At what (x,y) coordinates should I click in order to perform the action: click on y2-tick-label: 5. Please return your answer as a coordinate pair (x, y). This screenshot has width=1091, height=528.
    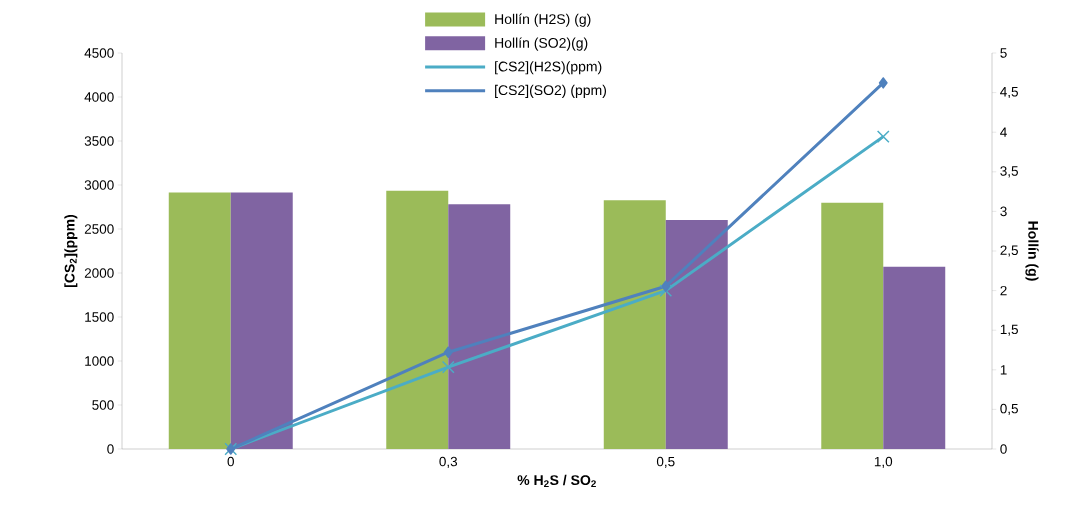
    Looking at the image, I should click on (1003, 53).